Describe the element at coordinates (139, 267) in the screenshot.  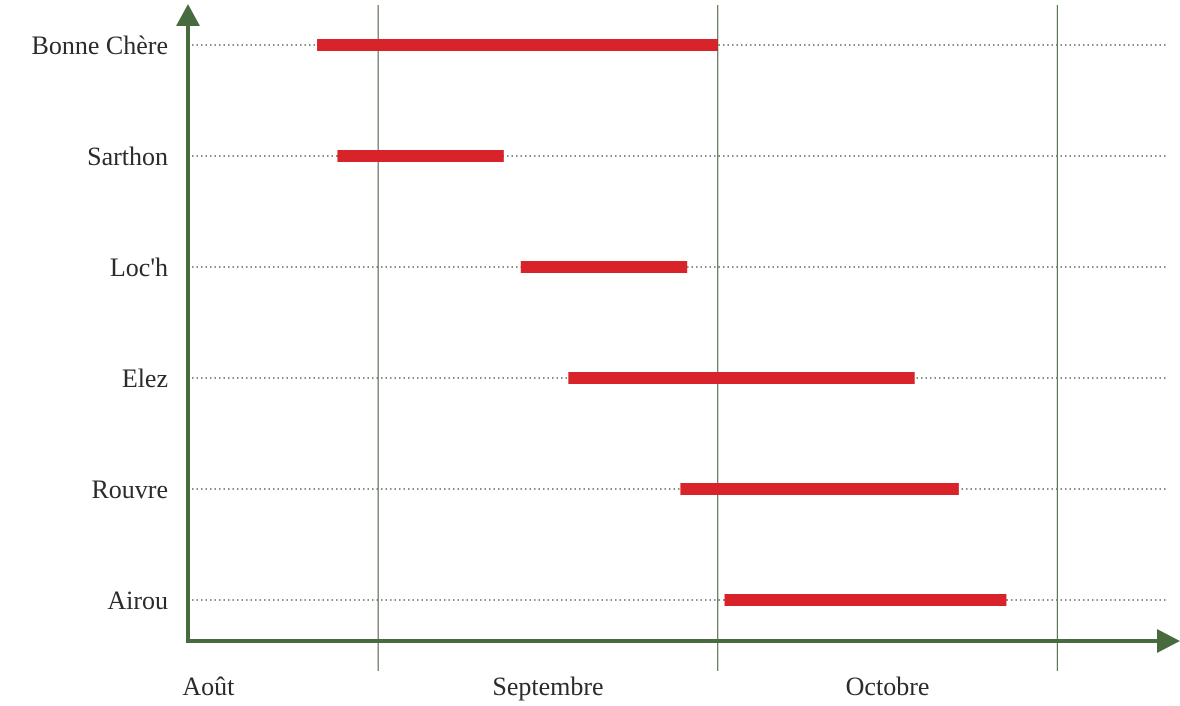
I see `category-label: Loc'h` at that location.